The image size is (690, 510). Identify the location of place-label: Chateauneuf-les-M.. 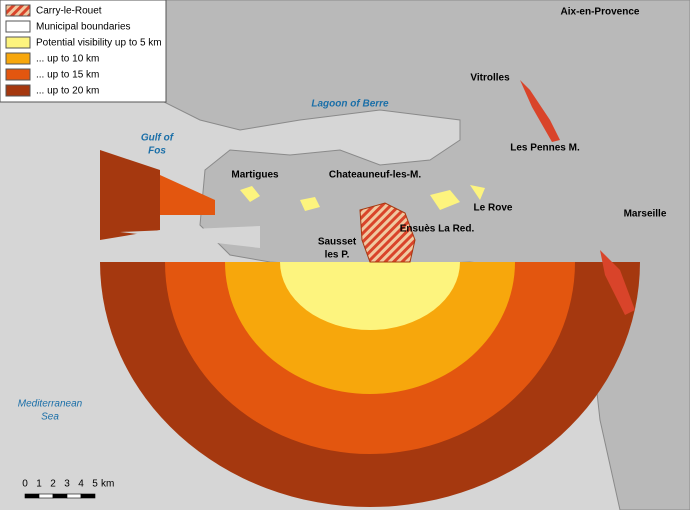
(375, 175).